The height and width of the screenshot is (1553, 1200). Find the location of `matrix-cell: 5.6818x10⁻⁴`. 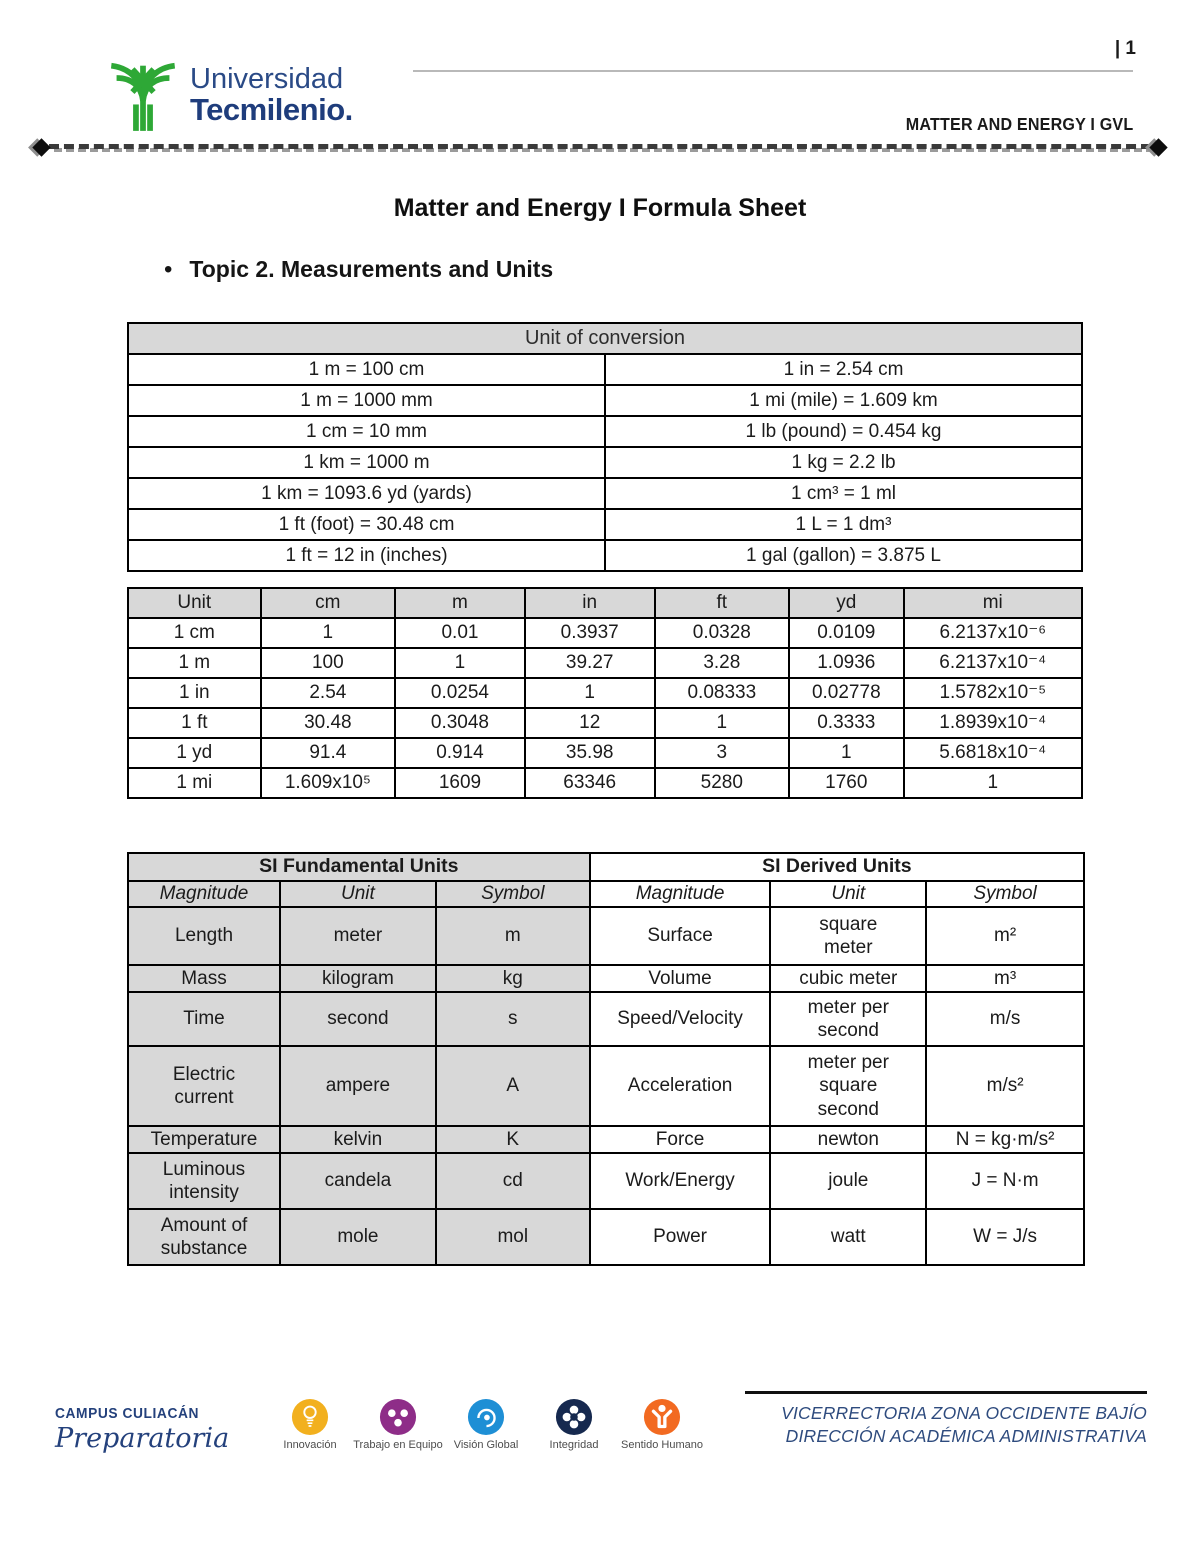

matrix-cell: 5.6818x10⁻⁴ is located at coordinates (993, 753).